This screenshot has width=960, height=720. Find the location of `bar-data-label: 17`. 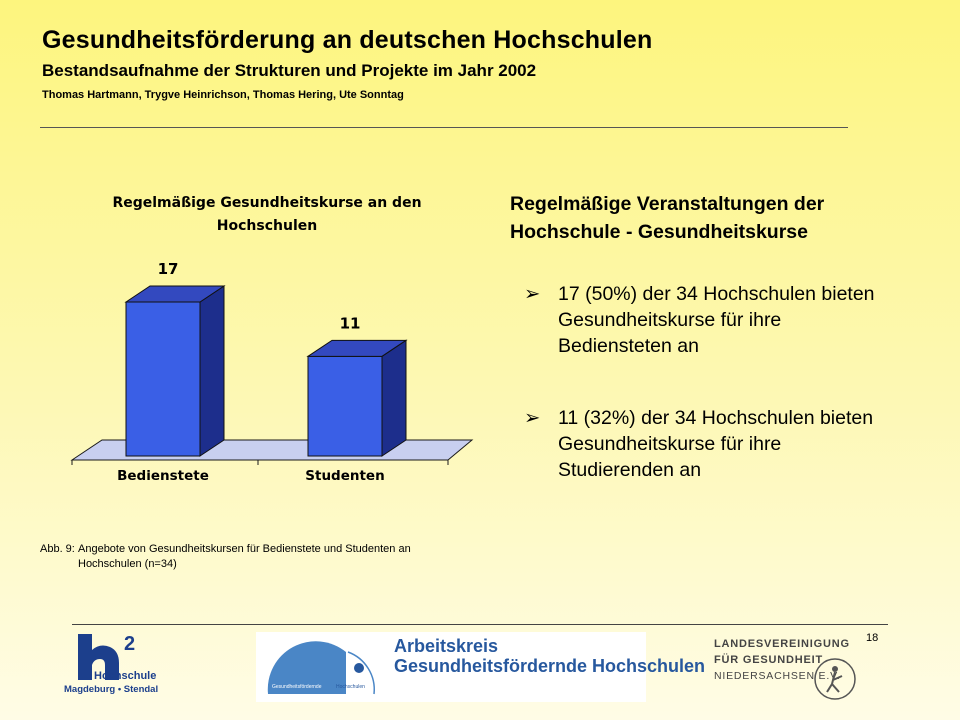

bar-data-label: 17 is located at coordinates (168, 269).